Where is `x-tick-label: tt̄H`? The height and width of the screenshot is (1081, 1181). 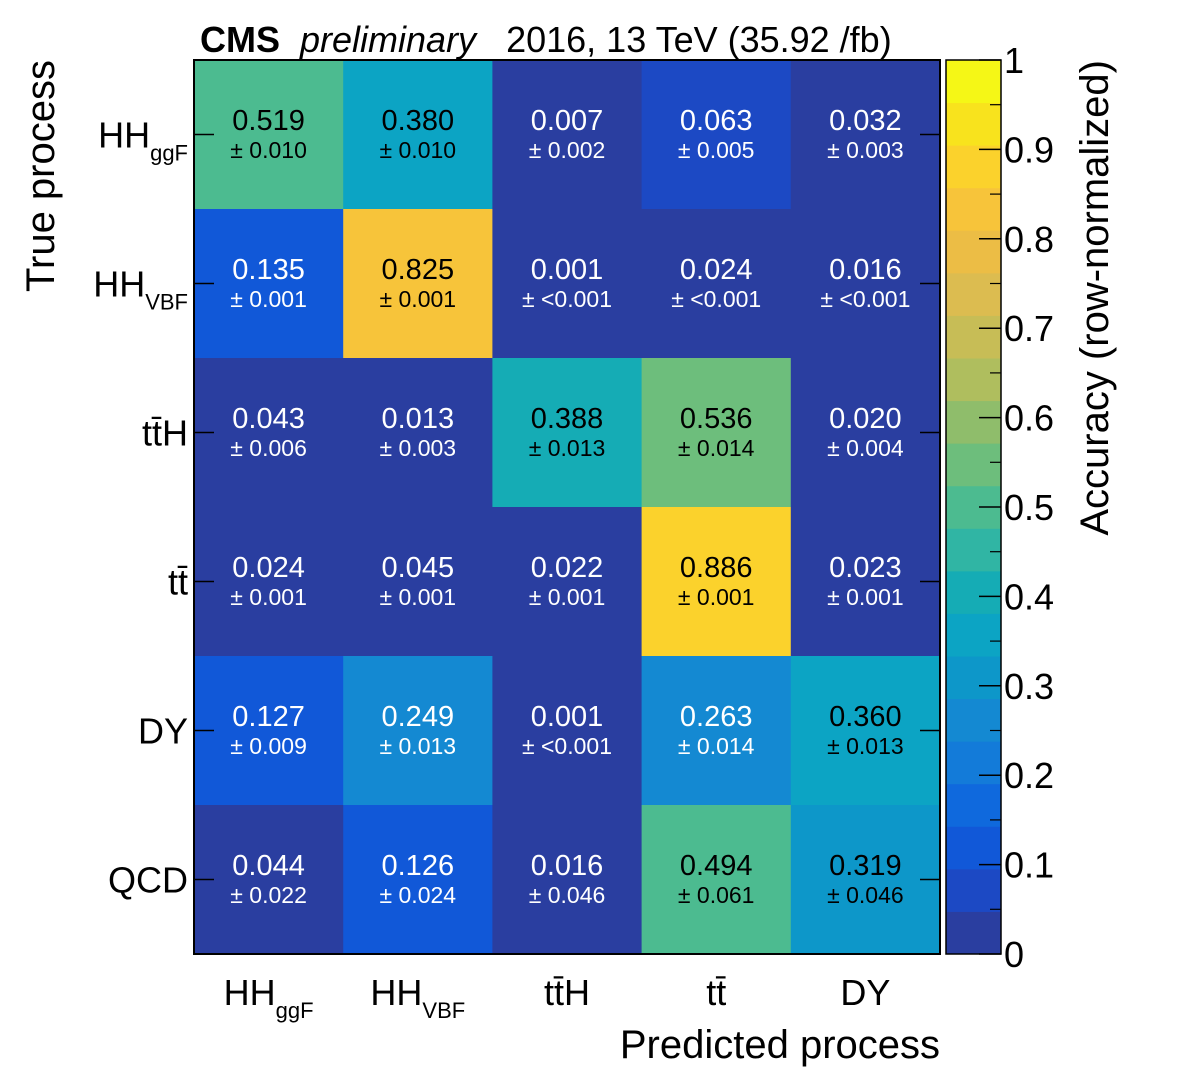 x-tick-label: tt̄H is located at coordinates (567, 992).